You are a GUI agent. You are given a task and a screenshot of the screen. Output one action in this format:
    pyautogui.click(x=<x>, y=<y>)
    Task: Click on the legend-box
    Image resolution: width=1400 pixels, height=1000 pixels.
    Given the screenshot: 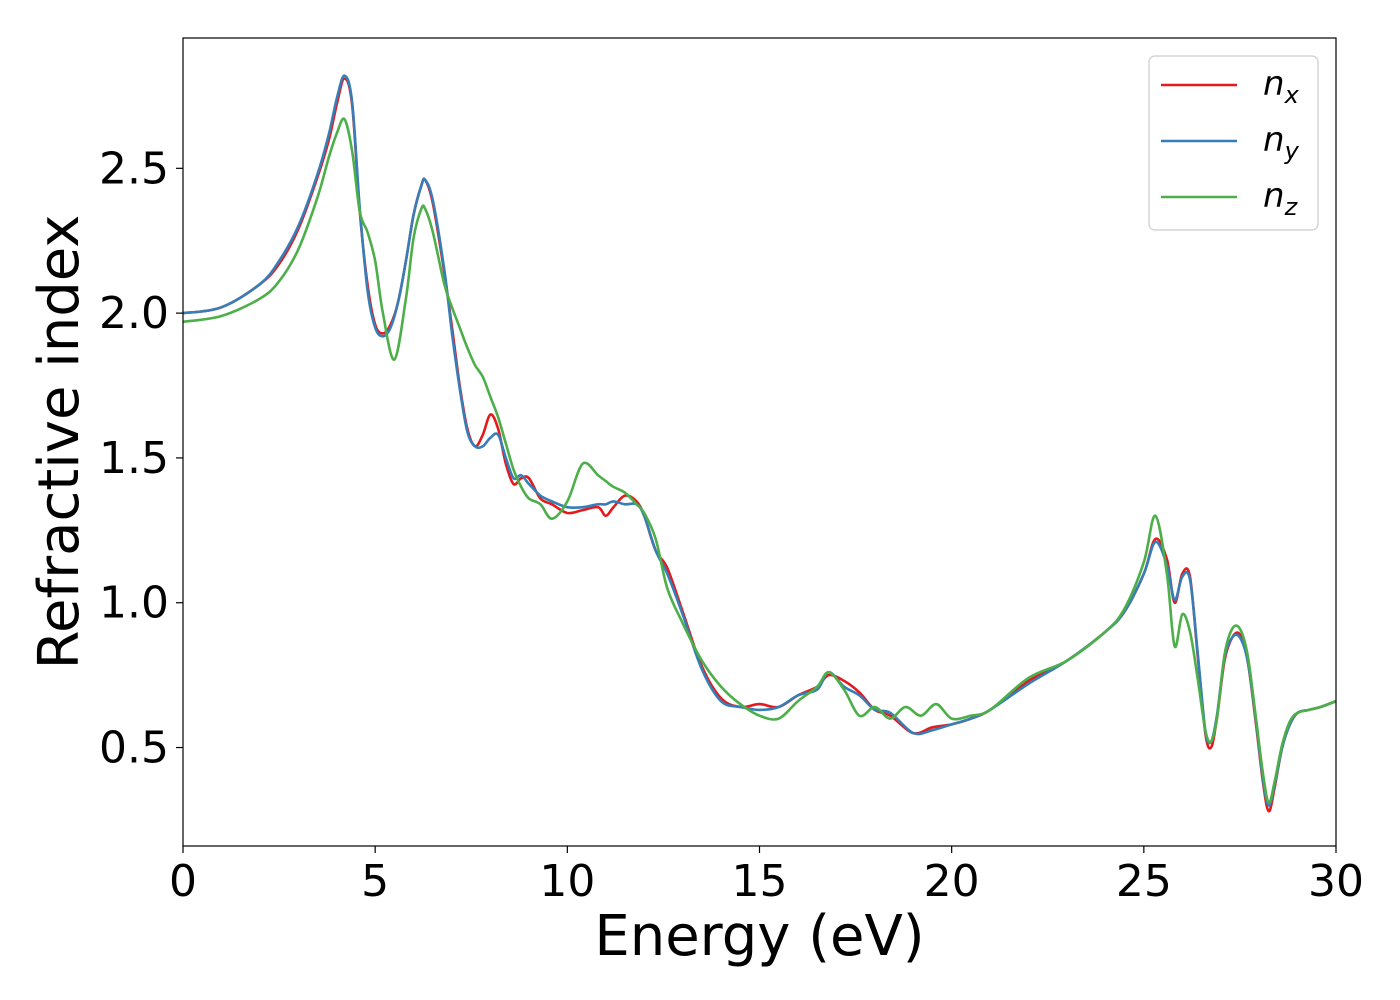 What is the action you would take?
    pyautogui.click(x=1233, y=143)
    